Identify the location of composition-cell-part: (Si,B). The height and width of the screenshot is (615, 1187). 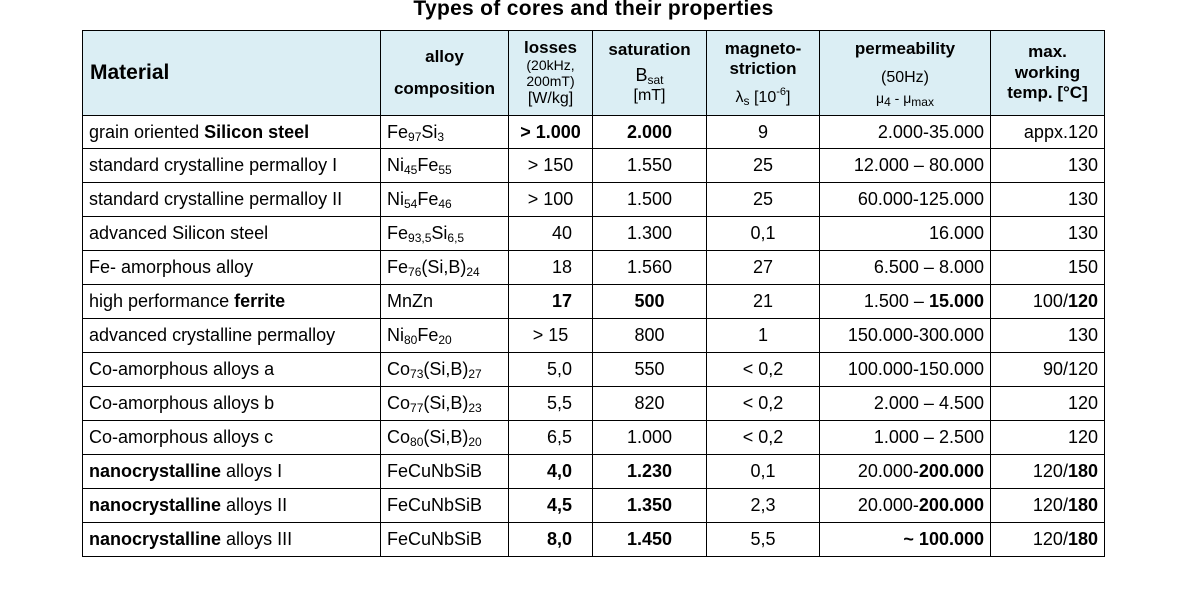
(446, 369).